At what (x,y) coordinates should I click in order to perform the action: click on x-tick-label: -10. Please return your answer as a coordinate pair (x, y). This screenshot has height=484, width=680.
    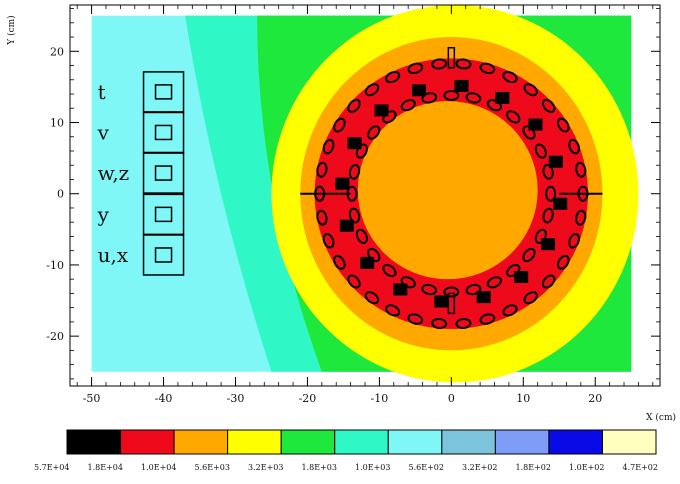
    Looking at the image, I should click on (380, 398).